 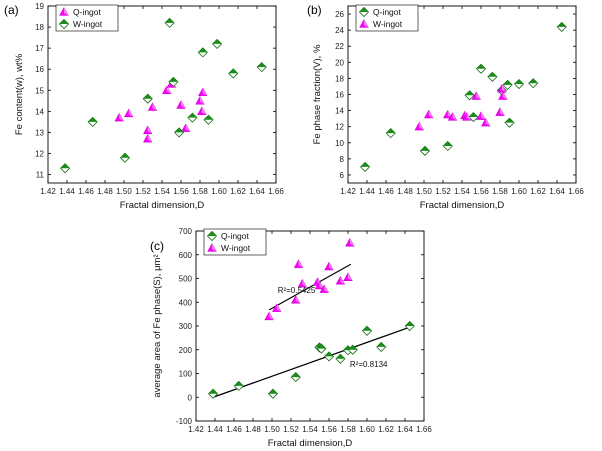 I want to click on legend-entry: W-ingot, so click(x=388, y=24).